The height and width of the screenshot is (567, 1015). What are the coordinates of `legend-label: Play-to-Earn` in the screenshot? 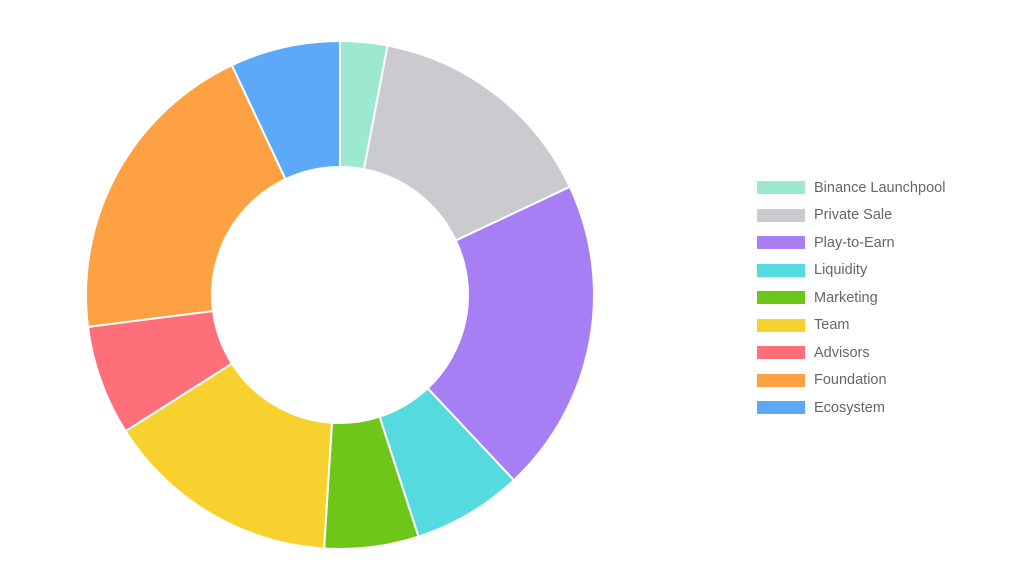 It's located at (854, 242).